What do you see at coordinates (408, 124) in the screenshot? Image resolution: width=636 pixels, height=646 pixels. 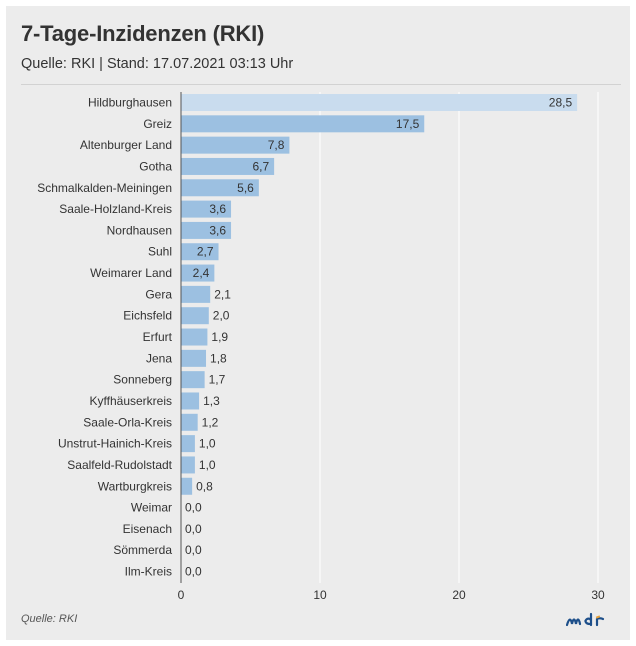 I see `value-label: 17,5` at bounding box center [408, 124].